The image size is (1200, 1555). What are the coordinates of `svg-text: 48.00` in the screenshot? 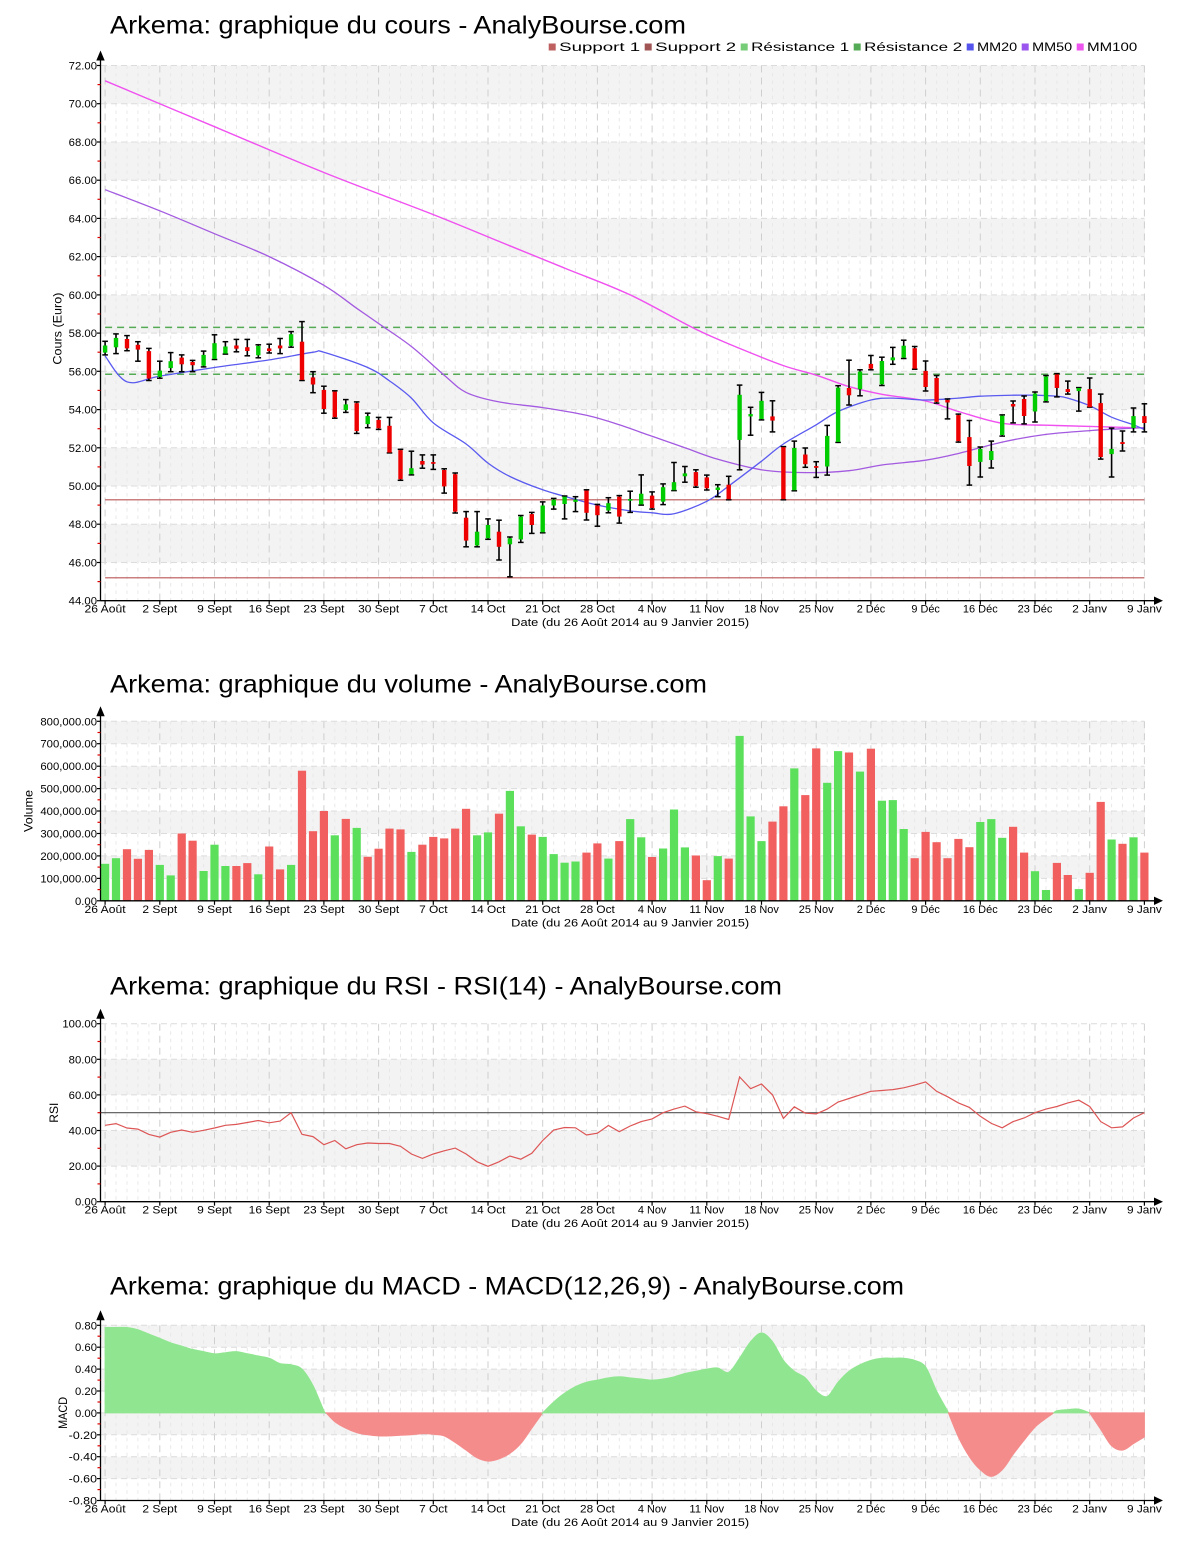 It's located at (83, 525).